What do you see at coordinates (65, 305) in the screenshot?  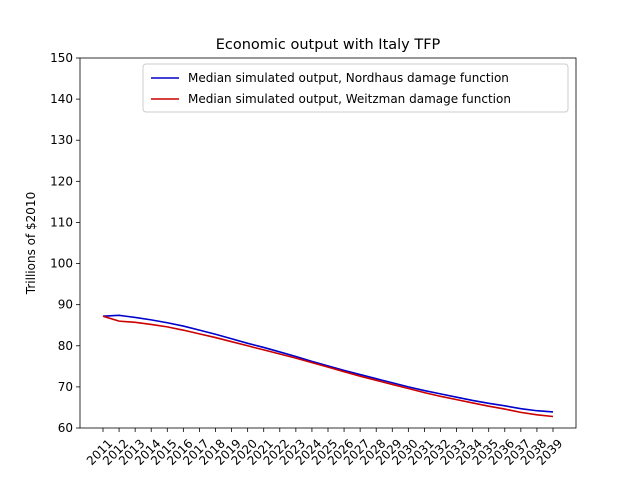 I see `y-tick-label: 90` at bounding box center [65, 305].